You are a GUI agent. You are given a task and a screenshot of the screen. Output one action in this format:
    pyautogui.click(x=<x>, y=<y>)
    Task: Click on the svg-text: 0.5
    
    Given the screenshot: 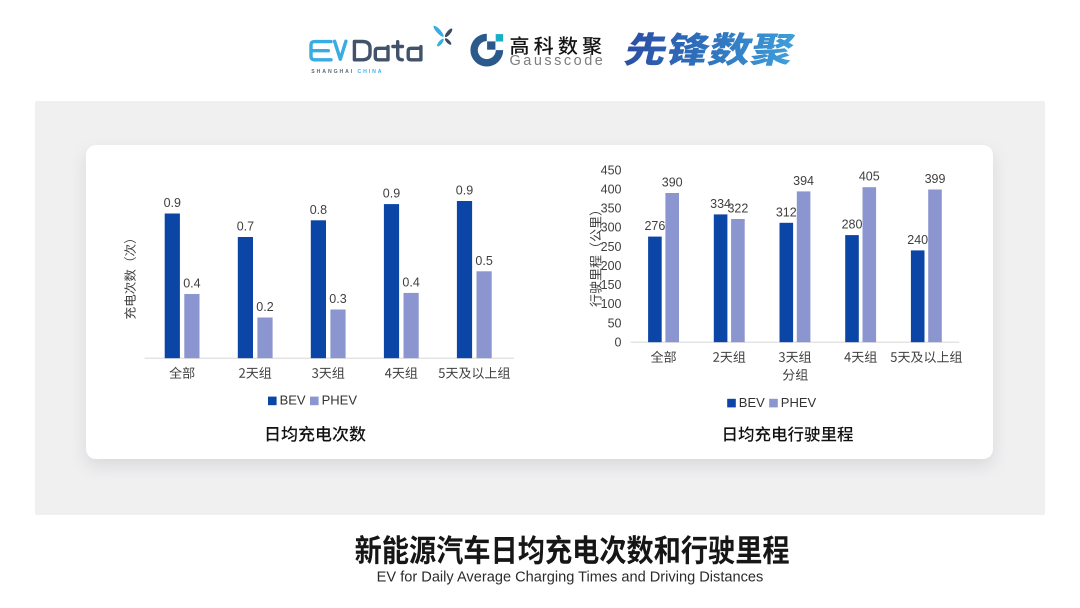 What is the action you would take?
    pyautogui.click(x=483, y=261)
    